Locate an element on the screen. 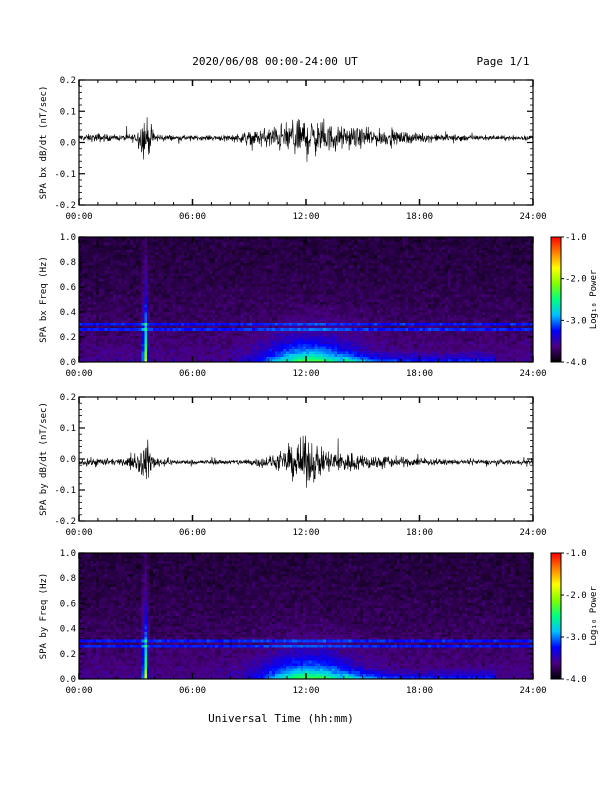  y-axis-label: SPA bx Freq (Hz) is located at coordinates (44, 299).